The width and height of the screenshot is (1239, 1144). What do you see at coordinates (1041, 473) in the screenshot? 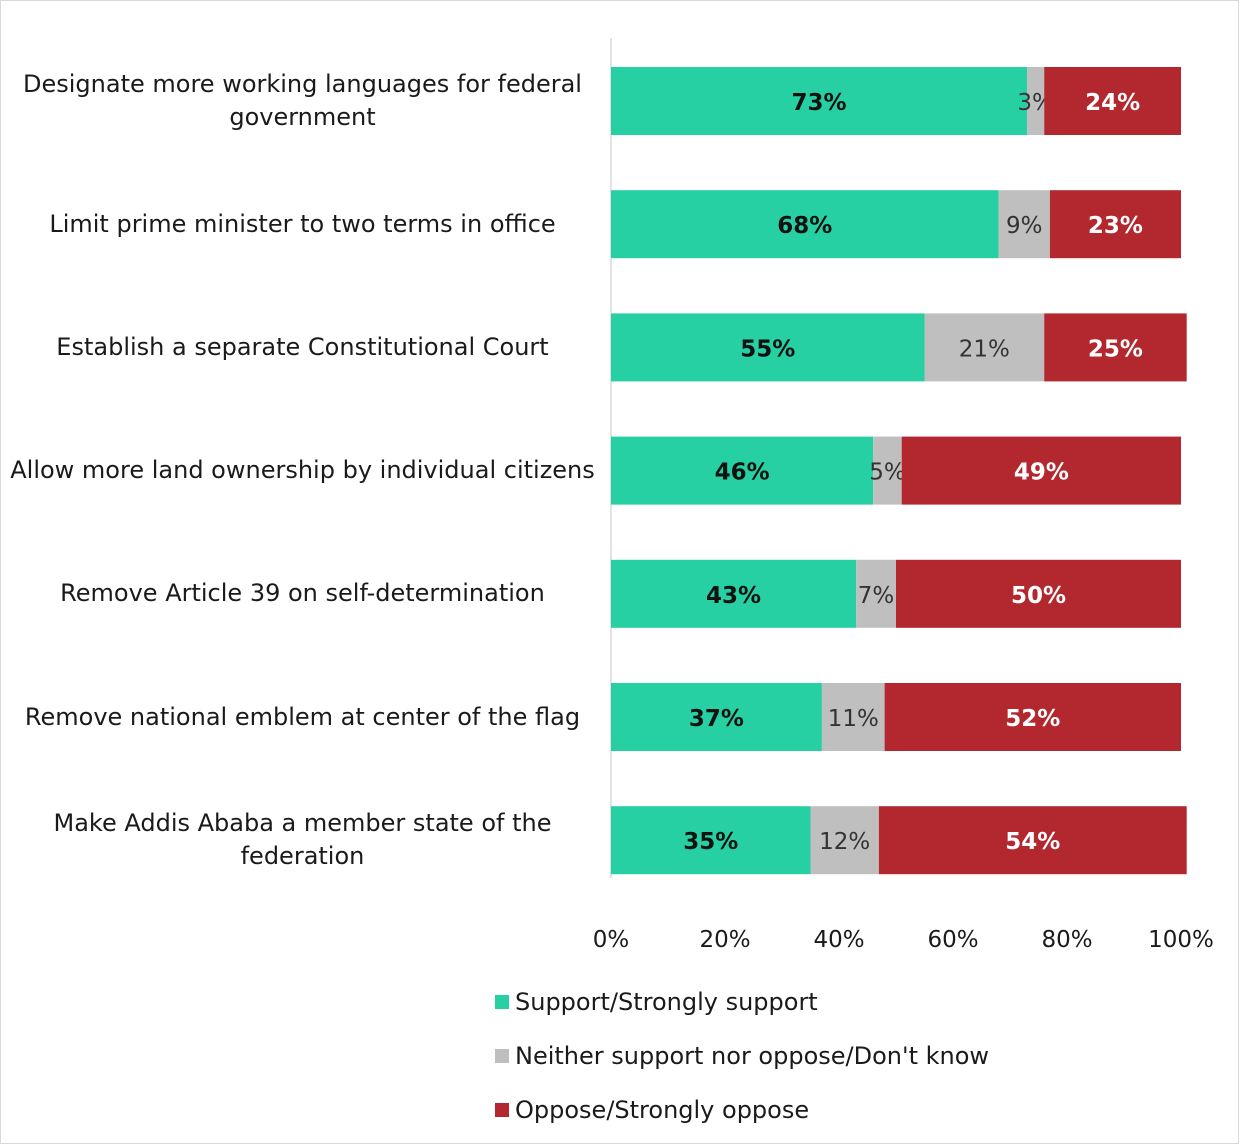
I see `data-label: 49%` at bounding box center [1041, 473].